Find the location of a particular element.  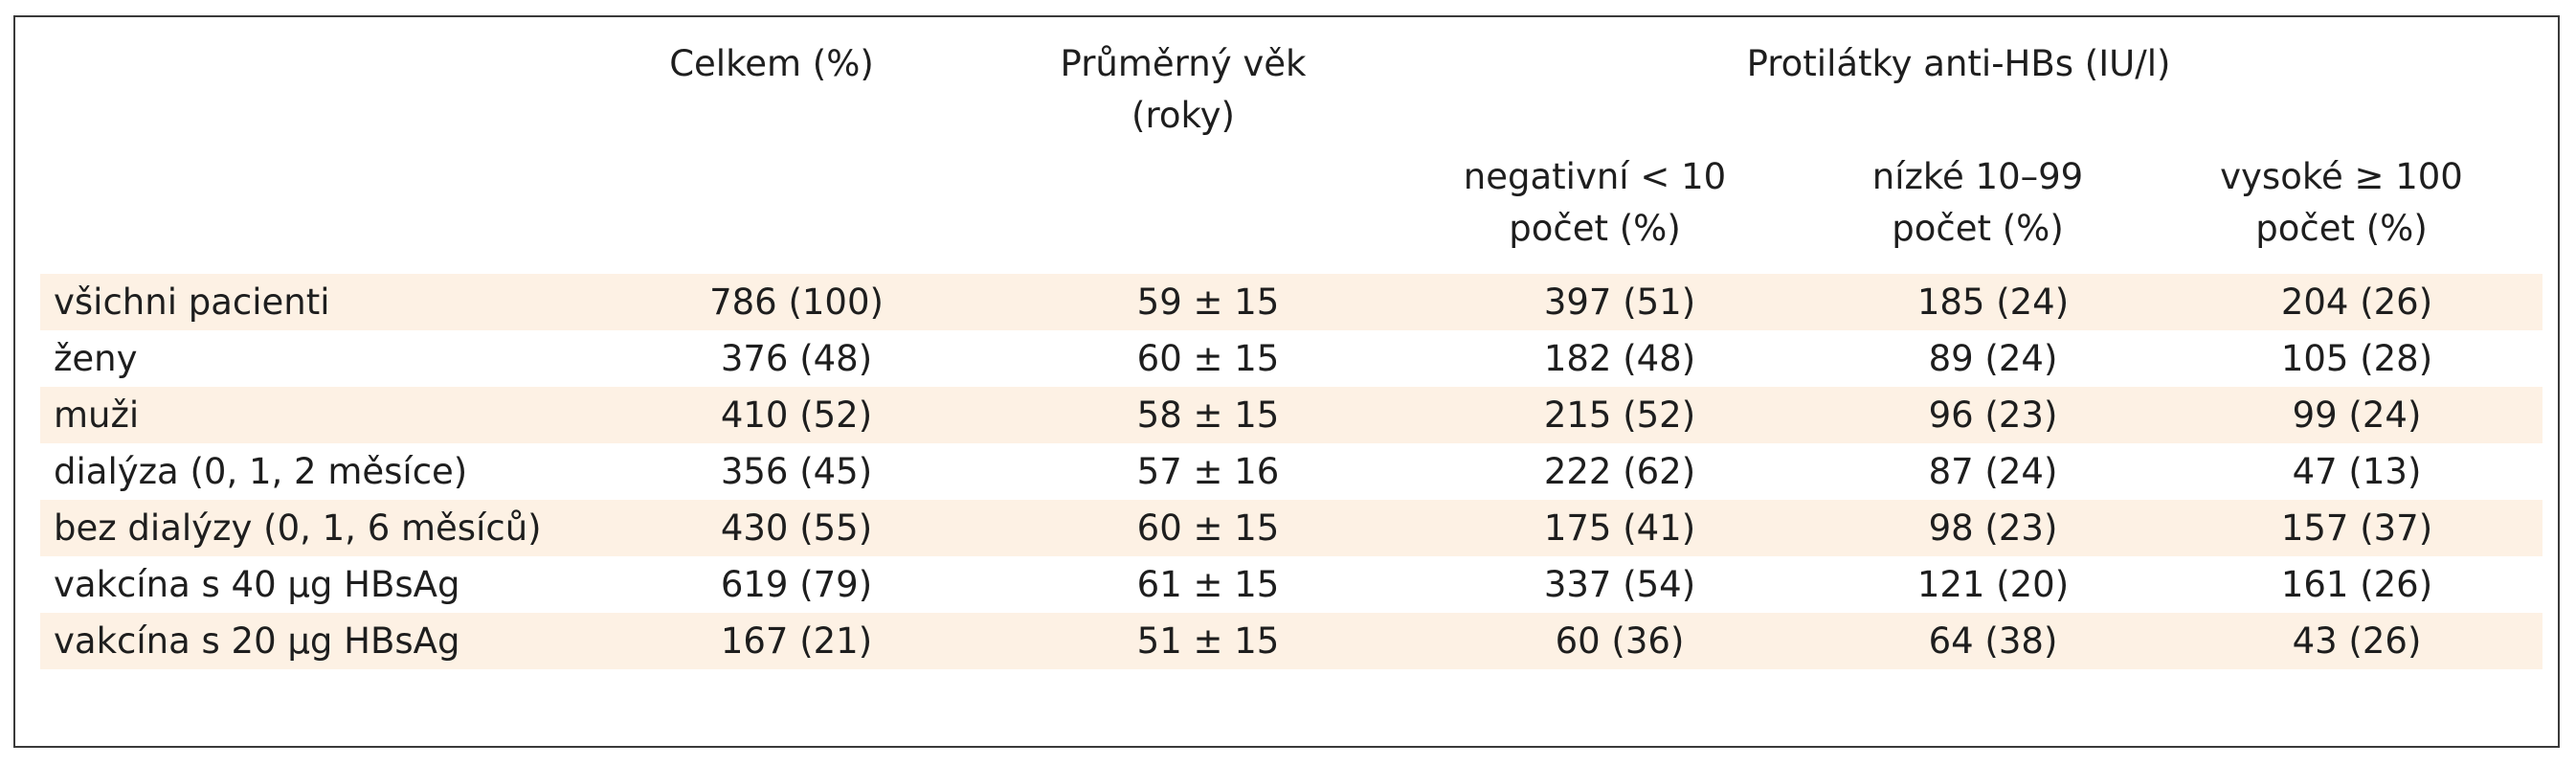

cell-low: 96 (23) is located at coordinates (1993, 415).